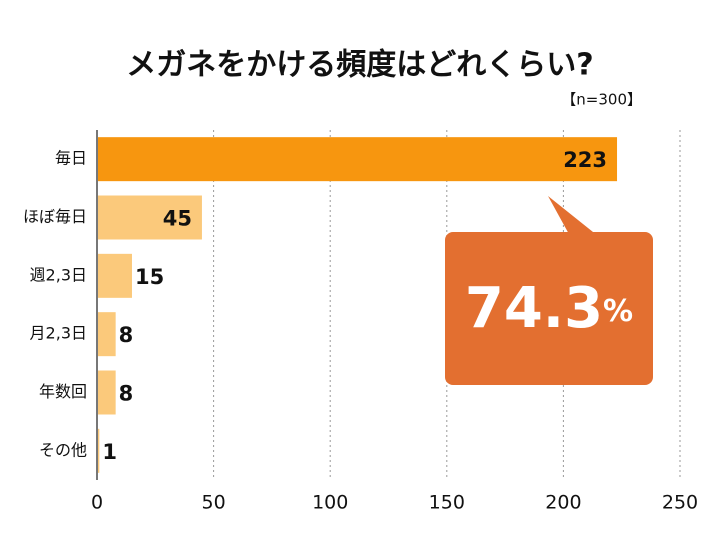 The width and height of the screenshot is (720, 540). I want to click on callout-value: 74.3, so click(534, 308).